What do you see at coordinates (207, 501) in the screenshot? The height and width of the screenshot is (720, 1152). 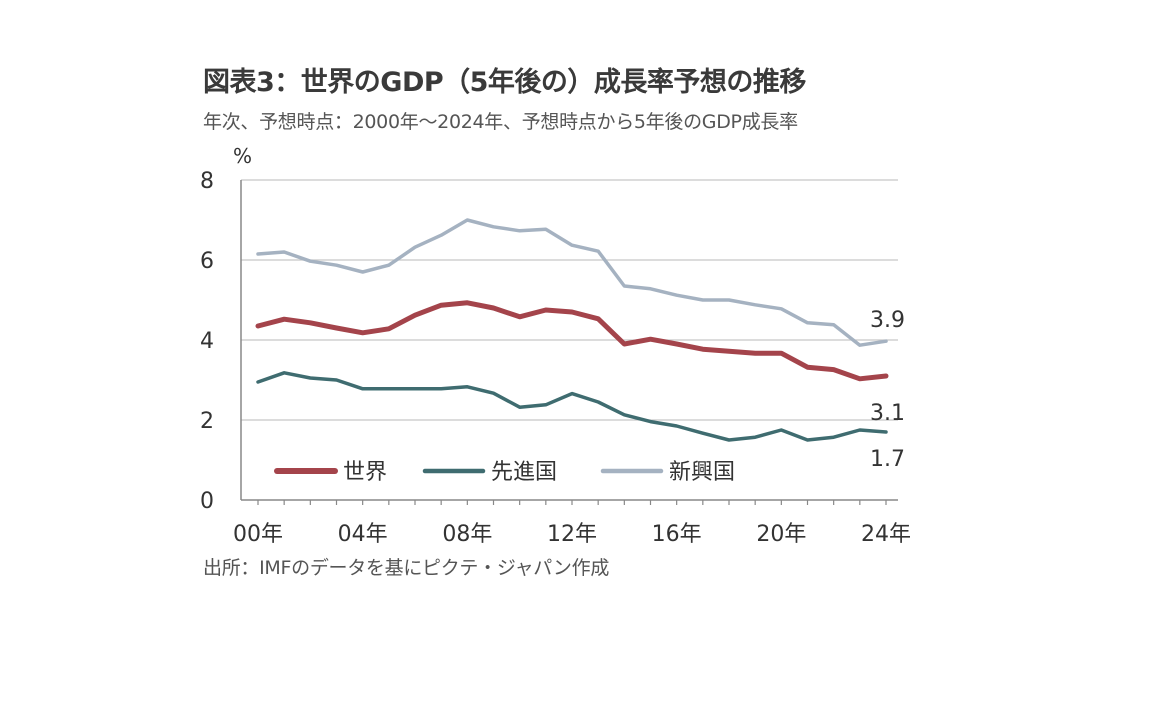 I see `y-tick-label: 0` at bounding box center [207, 501].